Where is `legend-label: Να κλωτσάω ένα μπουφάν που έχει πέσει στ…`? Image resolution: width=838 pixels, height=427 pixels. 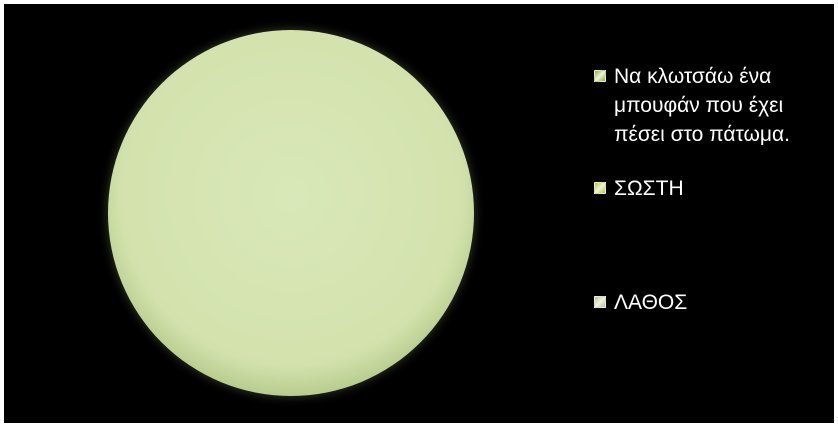 legend-label: Να κλωτσάω ένα μπουφάν που έχει πέσει στ… is located at coordinates (702, 105).